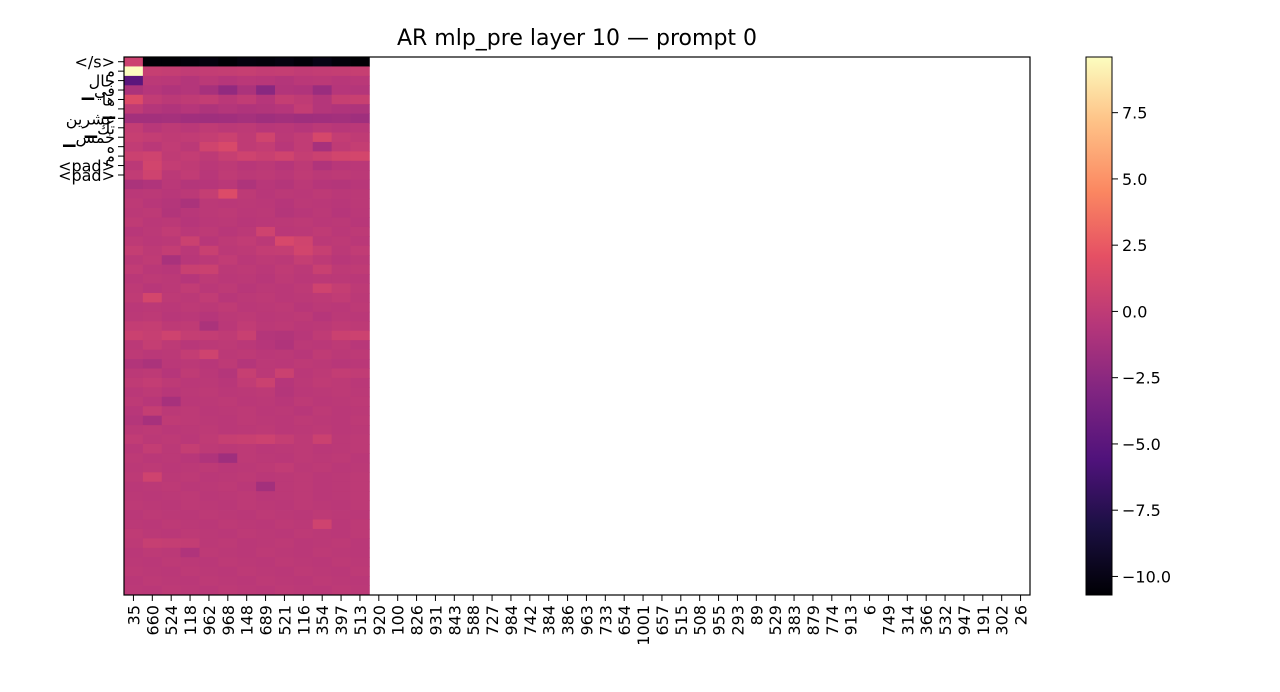  Describe the element at coordinates (983, 620) in the screenshot. I see `x-tick-label: 191` at that location.